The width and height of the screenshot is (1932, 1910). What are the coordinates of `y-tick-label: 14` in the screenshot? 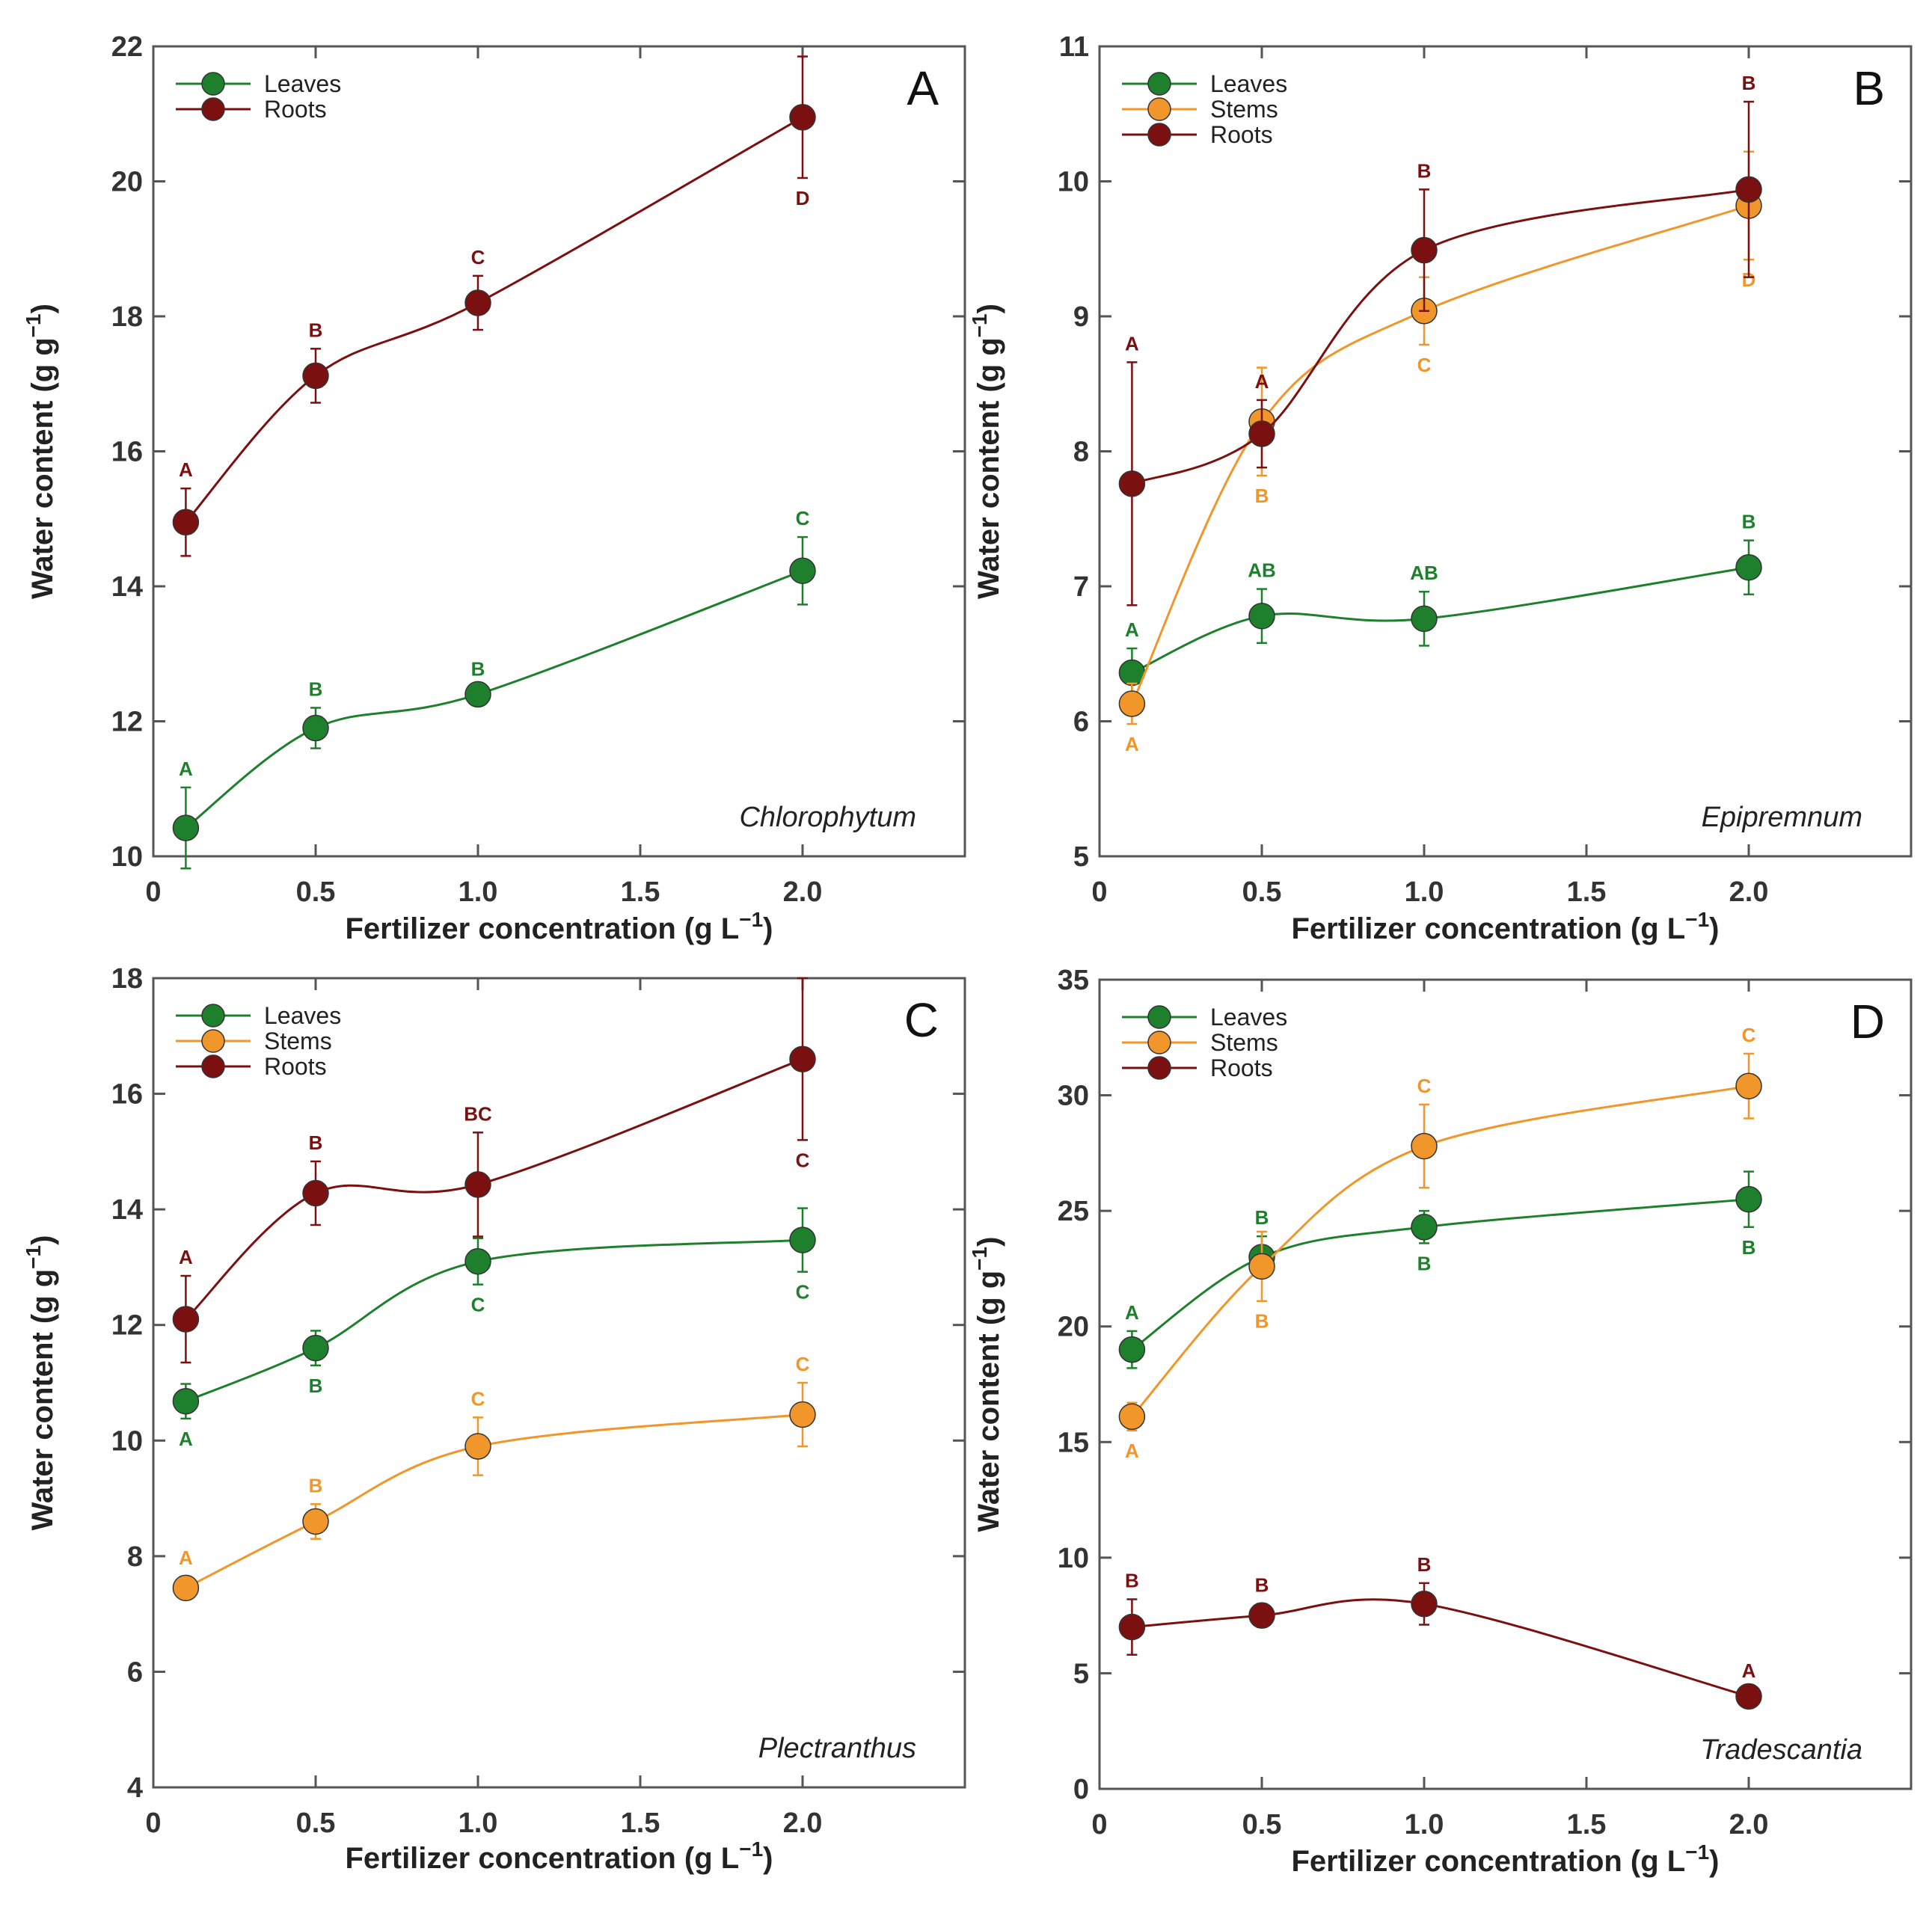 It's located at (127, 1210).